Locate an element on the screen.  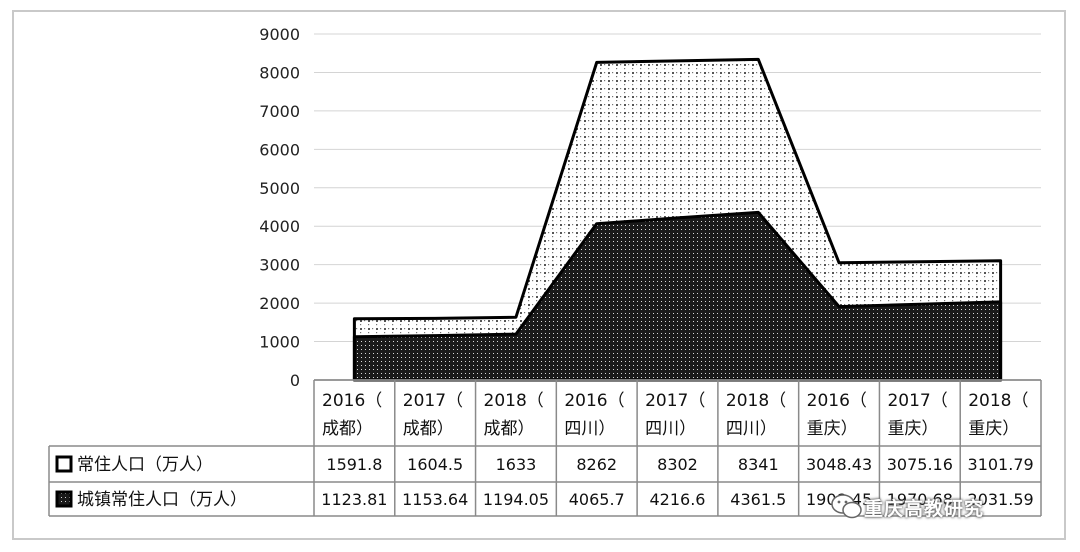
table-cell-value: 8302 is located at coordinates (677, 464).